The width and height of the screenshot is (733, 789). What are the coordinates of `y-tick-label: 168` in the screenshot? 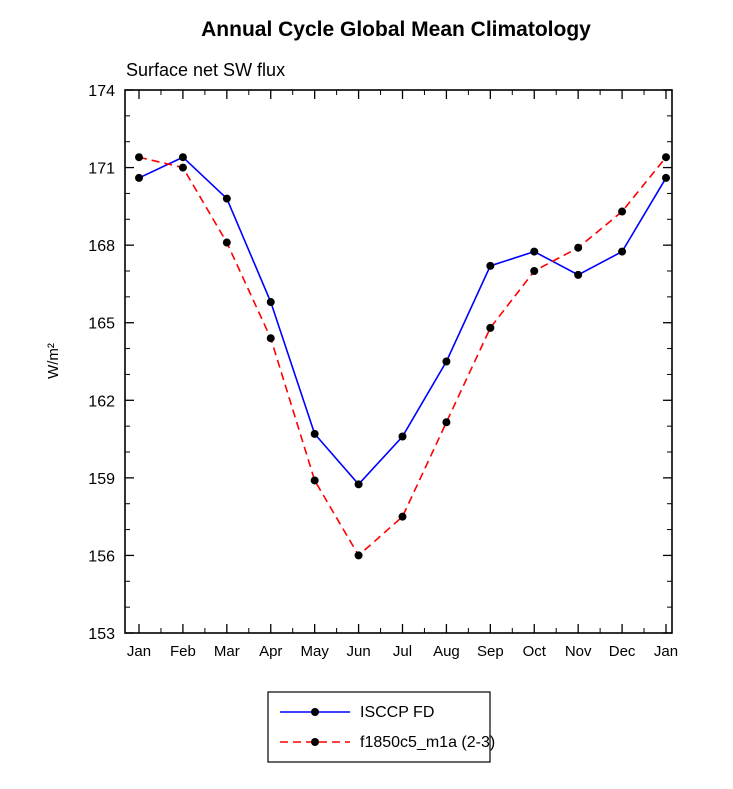 It's located at (101, 246).